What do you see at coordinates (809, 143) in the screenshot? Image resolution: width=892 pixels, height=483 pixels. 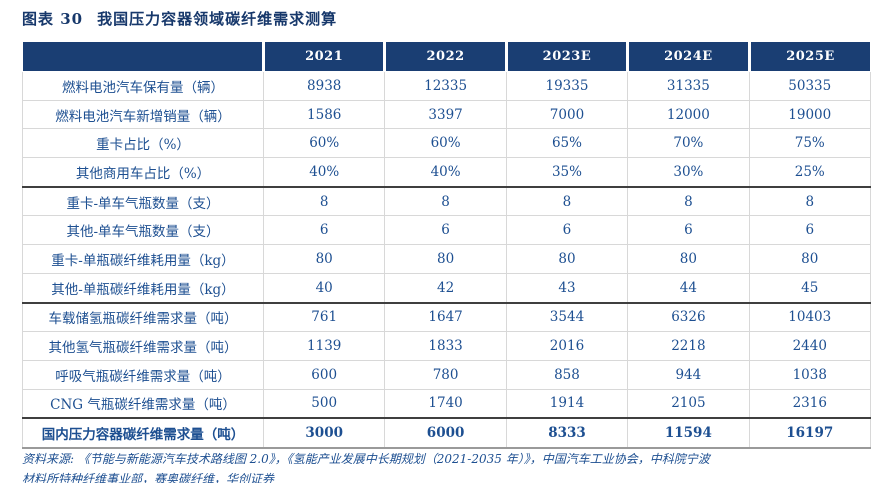 I see `cell-value: 75%` at bounding box center [809, 143].